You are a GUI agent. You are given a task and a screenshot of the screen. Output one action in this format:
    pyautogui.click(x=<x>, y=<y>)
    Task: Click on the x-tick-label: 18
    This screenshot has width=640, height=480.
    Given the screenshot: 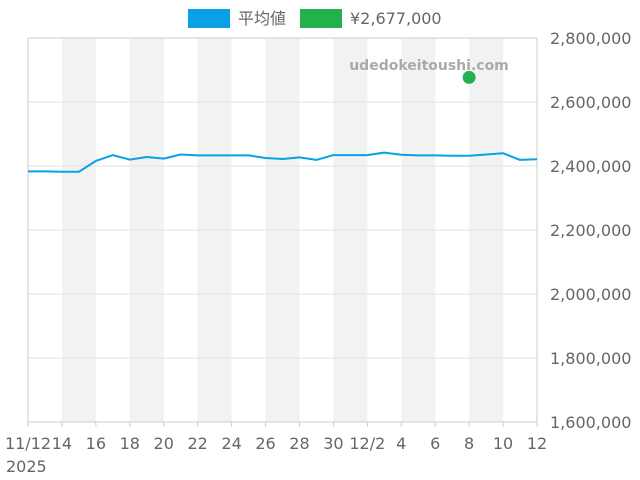 What is the action you would take?
    pyautogui.click(x=130, y=443)
    